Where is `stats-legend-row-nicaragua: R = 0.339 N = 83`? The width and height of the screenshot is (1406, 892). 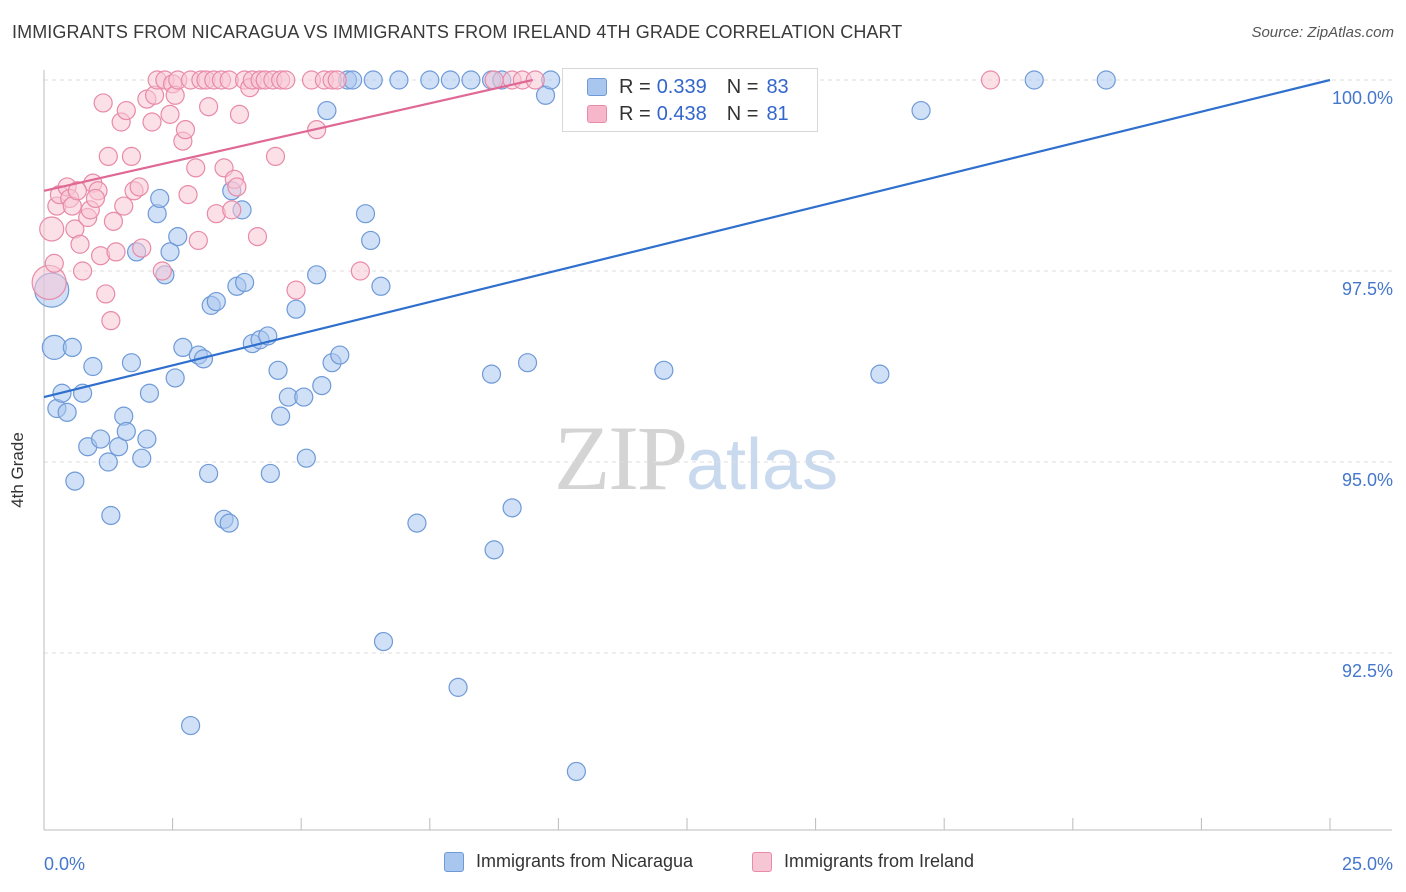 stats-legend-row-nicaragua: R = 0.339 N = 83 is located at coordinates (688, 87).